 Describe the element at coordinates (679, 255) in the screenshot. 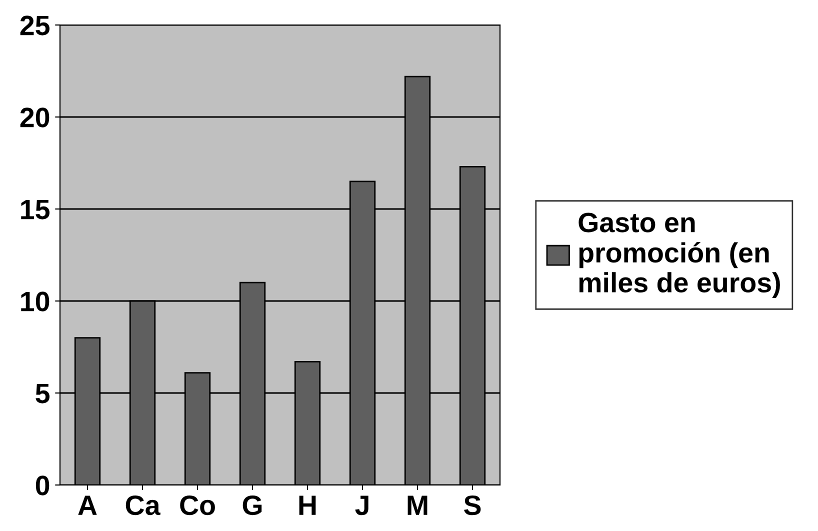

I see `legend-label: Gasto en promoción (en miles de euros)` at that location.